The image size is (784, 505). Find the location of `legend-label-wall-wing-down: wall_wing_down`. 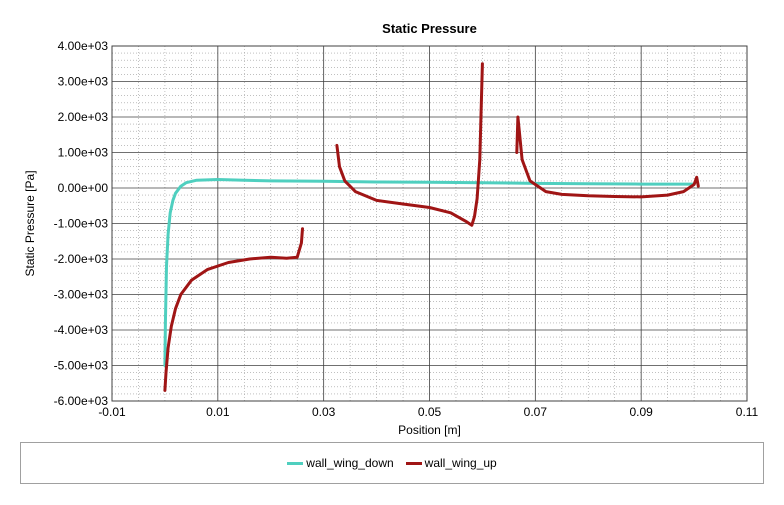

legend-label-wall-wing-down: wall_wing_down is located at coordinates (350, 463).